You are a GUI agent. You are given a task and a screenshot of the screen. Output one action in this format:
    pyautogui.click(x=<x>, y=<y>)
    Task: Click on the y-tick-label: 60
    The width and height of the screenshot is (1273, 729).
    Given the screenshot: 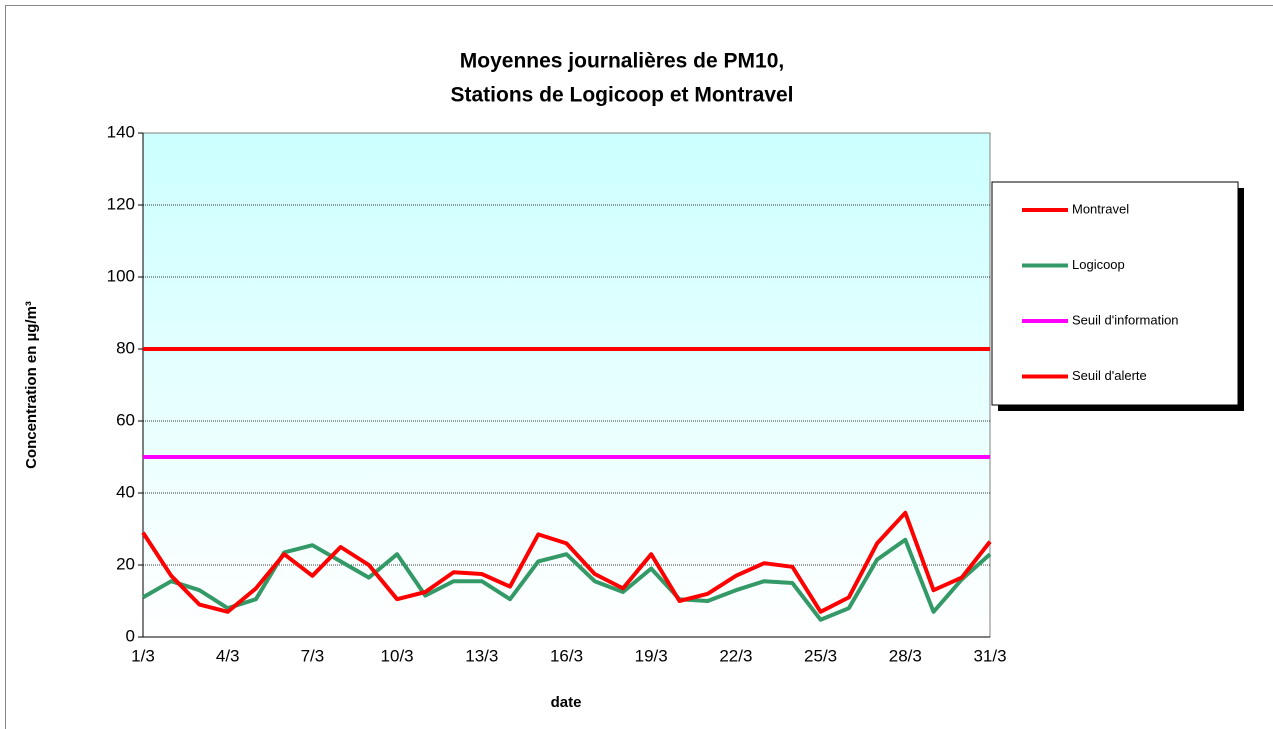 What is the action you would take?
    pyautogui.click(x=125, y=419)
    